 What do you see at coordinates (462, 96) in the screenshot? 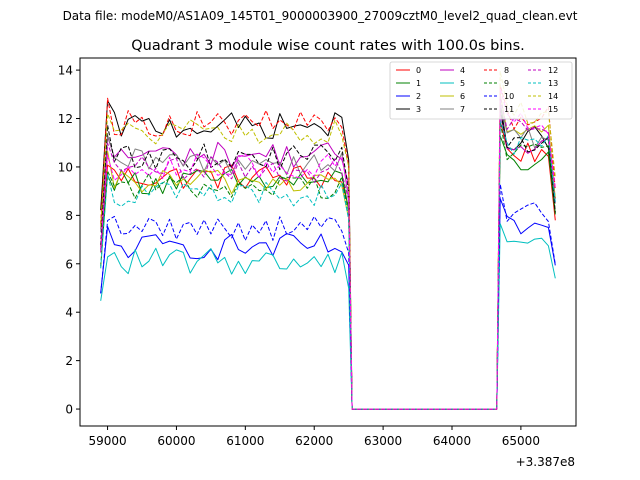
I see `legend-label-6: 6` at bounding box center [462, 96].